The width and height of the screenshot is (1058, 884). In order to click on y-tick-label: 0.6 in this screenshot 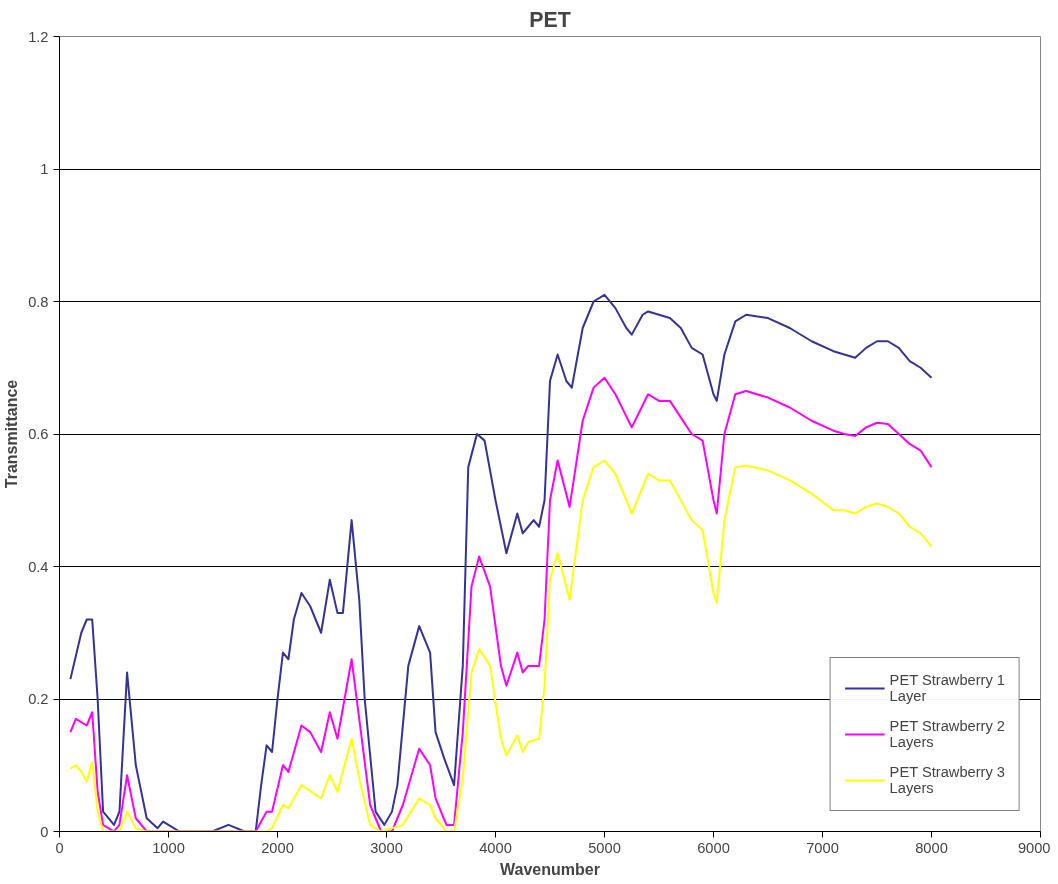, I will do `click(38, 434)`.